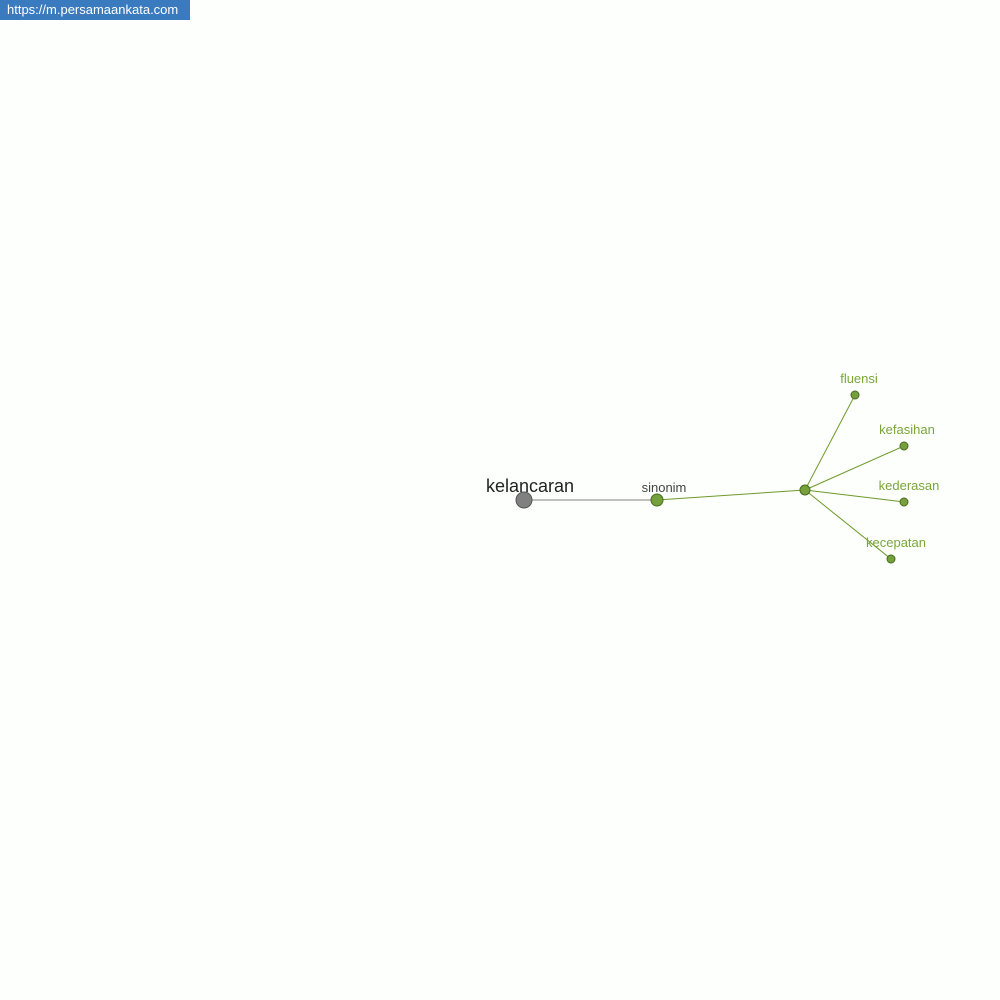 The image size is (1000, 1000). I want to click on edge-hub-kederasan, so click(854, 496).